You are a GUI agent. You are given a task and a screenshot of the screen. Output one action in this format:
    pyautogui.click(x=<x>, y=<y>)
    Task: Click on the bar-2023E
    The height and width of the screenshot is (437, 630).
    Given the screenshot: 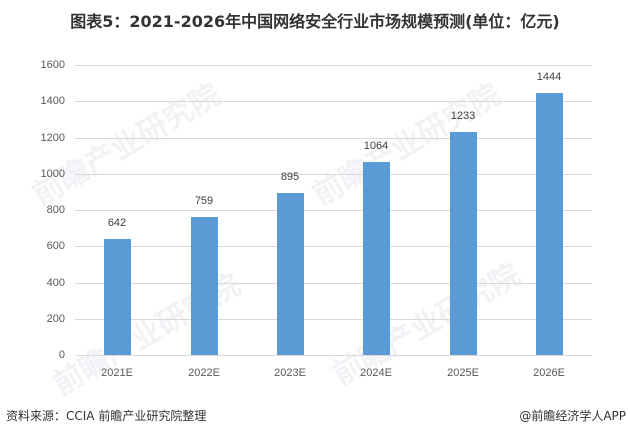 What is the action you would take?
    pyautogui.click(x=290, y=273)
    